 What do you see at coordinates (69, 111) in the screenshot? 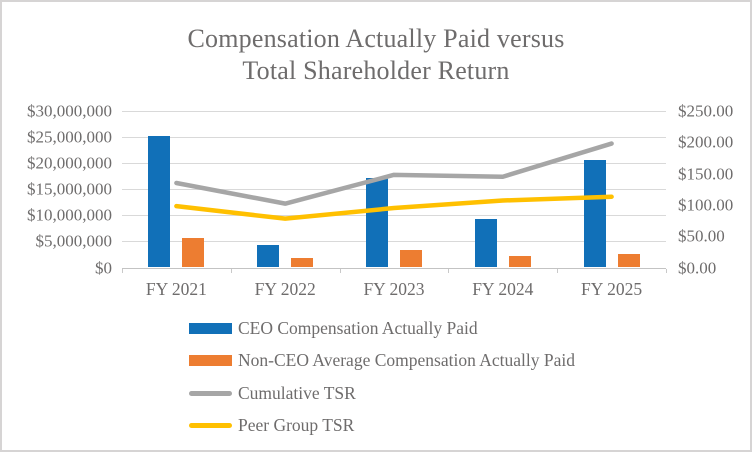
I see `y-axis-left-tick-label: $30,000,000` at bounding box center [69, 111].